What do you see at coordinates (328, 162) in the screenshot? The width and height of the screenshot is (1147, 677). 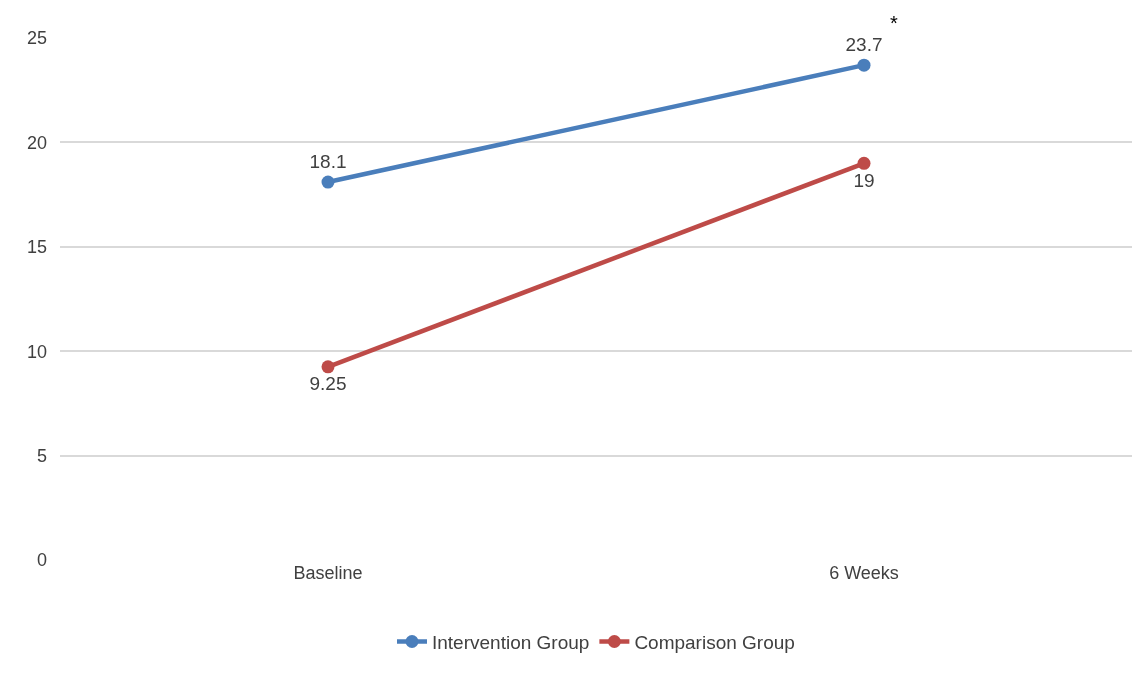 I see `data-label: 18.1` at bounding box center [328, 162].